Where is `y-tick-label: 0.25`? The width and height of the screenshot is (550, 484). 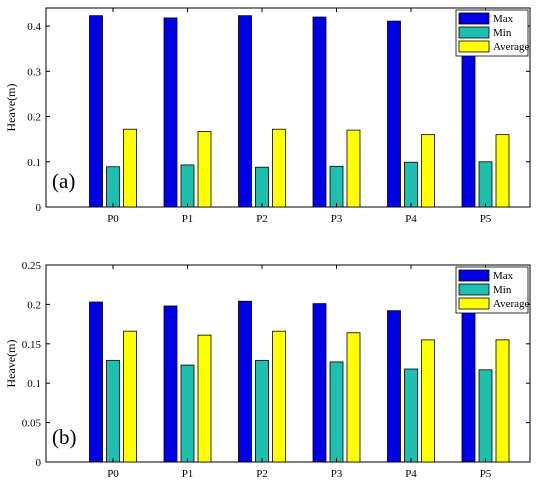
y-tick-label: 0.25 is located at coordinates (32, 266).